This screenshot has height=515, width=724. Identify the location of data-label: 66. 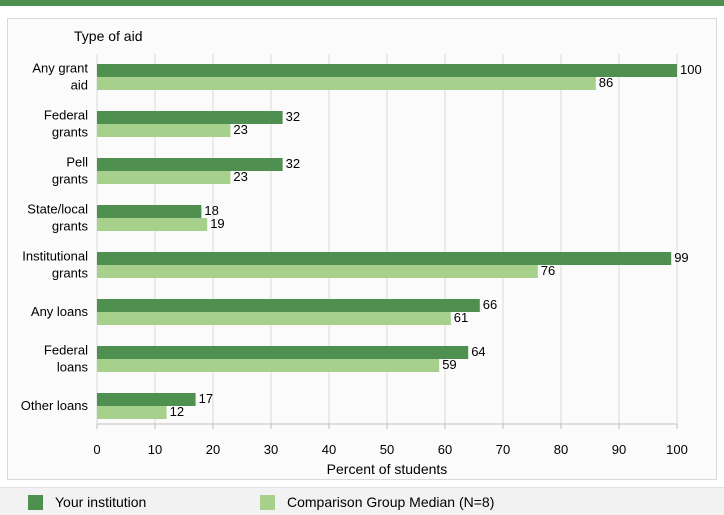
(490, 304).